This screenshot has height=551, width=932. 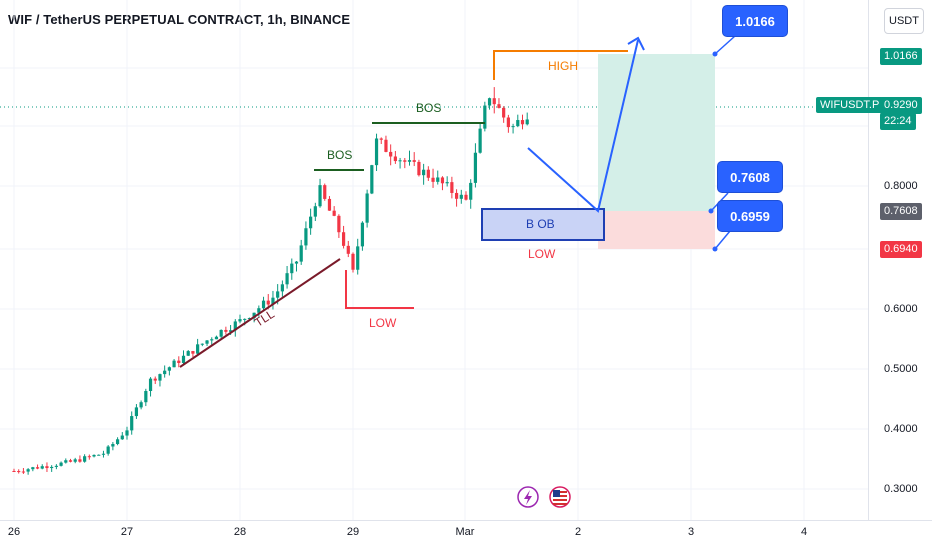 I want to click on stop-callout: 0.6959, so click(x=750, y=216).